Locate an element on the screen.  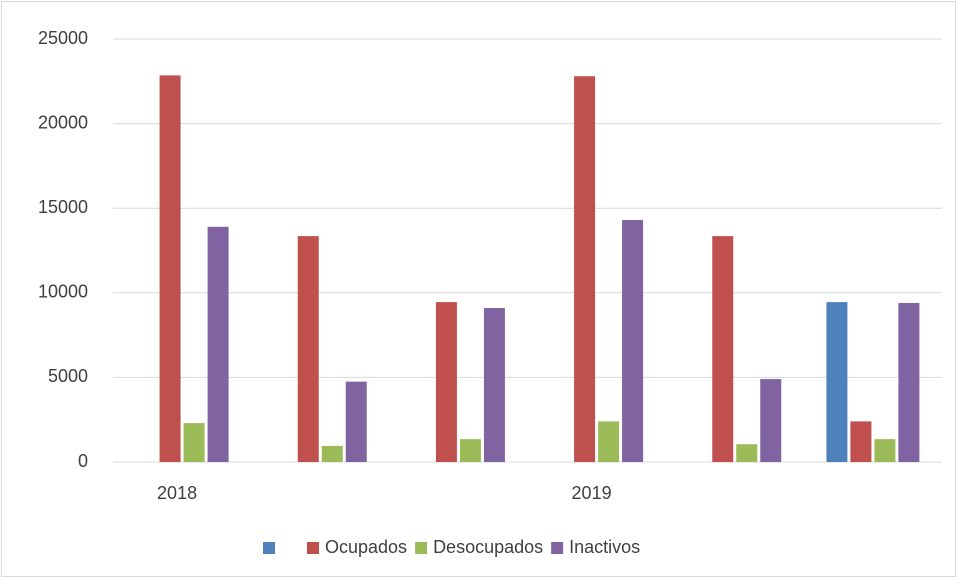
x-tick-label: 2018 is located at coordinates (177, 493).